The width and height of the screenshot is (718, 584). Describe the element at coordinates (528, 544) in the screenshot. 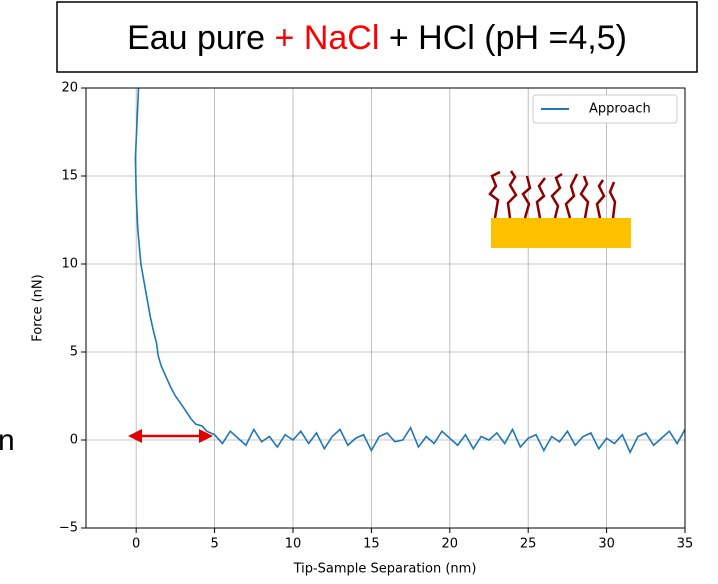

I see `x-tick-label: 25` at that location.